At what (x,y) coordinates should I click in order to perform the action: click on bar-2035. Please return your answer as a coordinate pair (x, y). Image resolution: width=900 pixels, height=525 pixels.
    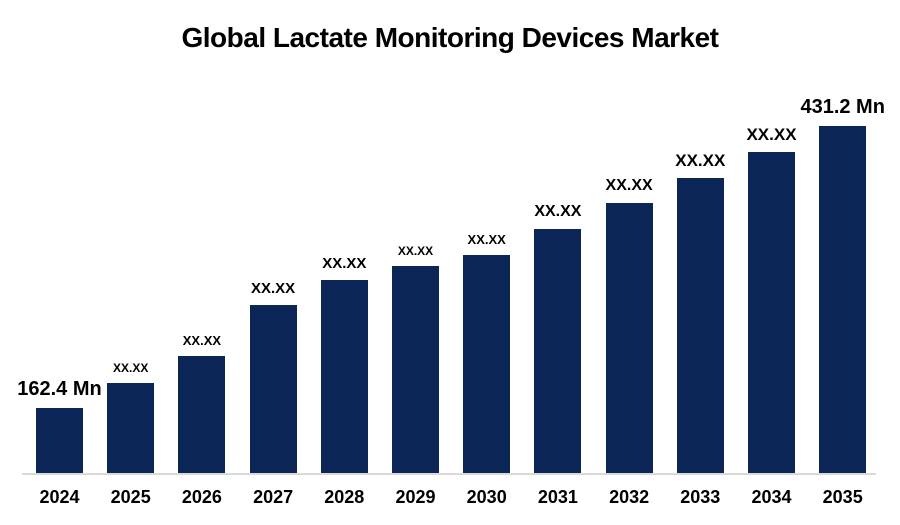
    Looking at the image, I should click on (843, 299).